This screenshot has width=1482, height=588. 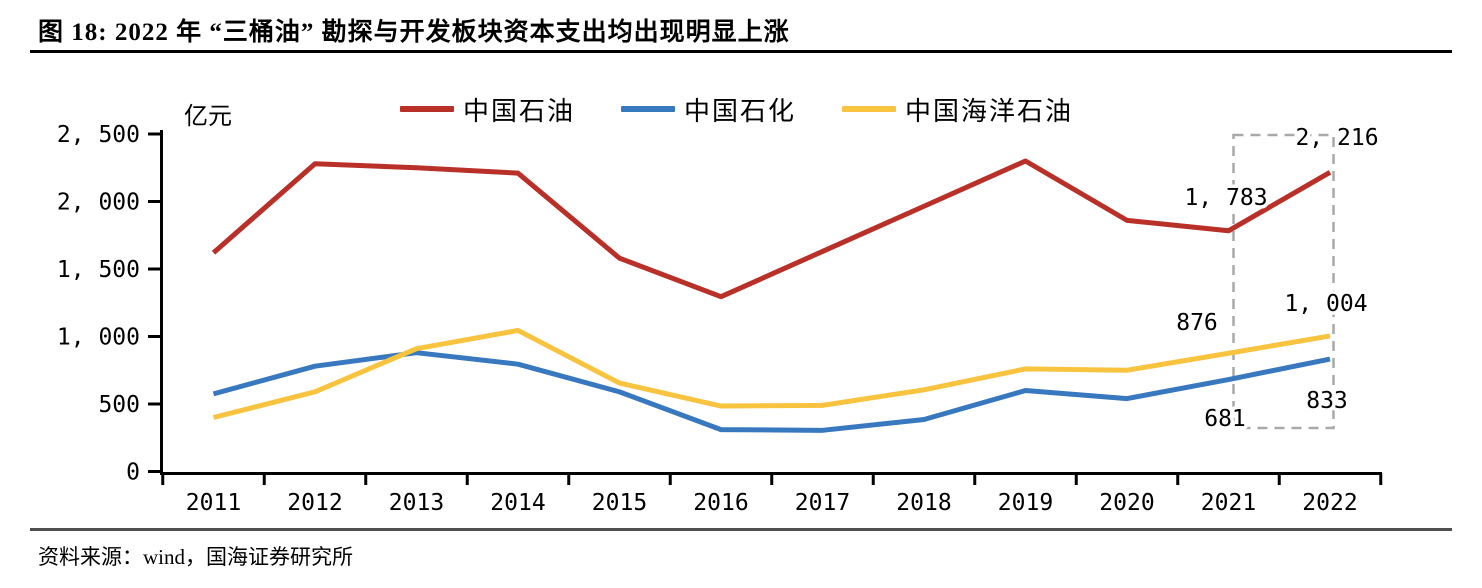 I want to click on sinopec-line-swatch, so click(x=648, y=109).